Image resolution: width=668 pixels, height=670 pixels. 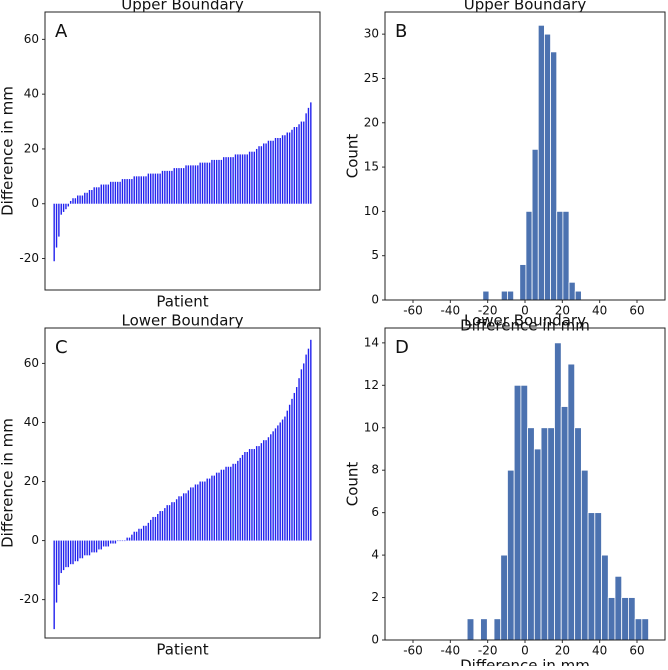 What do you see at coordinates (451, 651) in the screenshot?
I see `x-tick-label: -40` at bounding box center [451, 651].